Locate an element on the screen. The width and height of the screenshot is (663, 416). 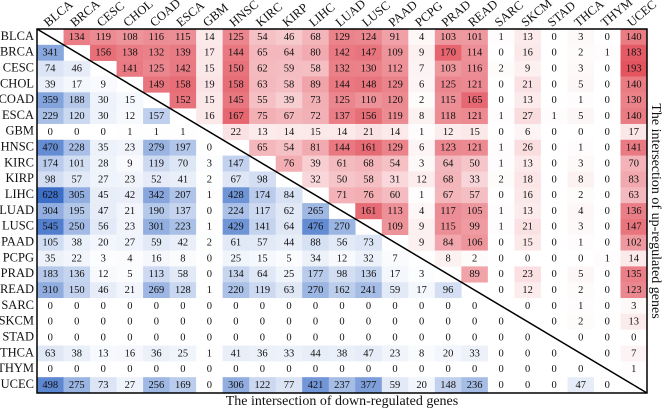
row-label: STAD is located at coordinates (18, 336).